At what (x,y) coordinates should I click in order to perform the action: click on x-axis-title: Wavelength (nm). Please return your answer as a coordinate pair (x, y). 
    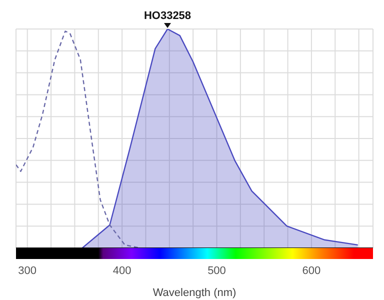
    Looking at the image, I should click on (194, 293).